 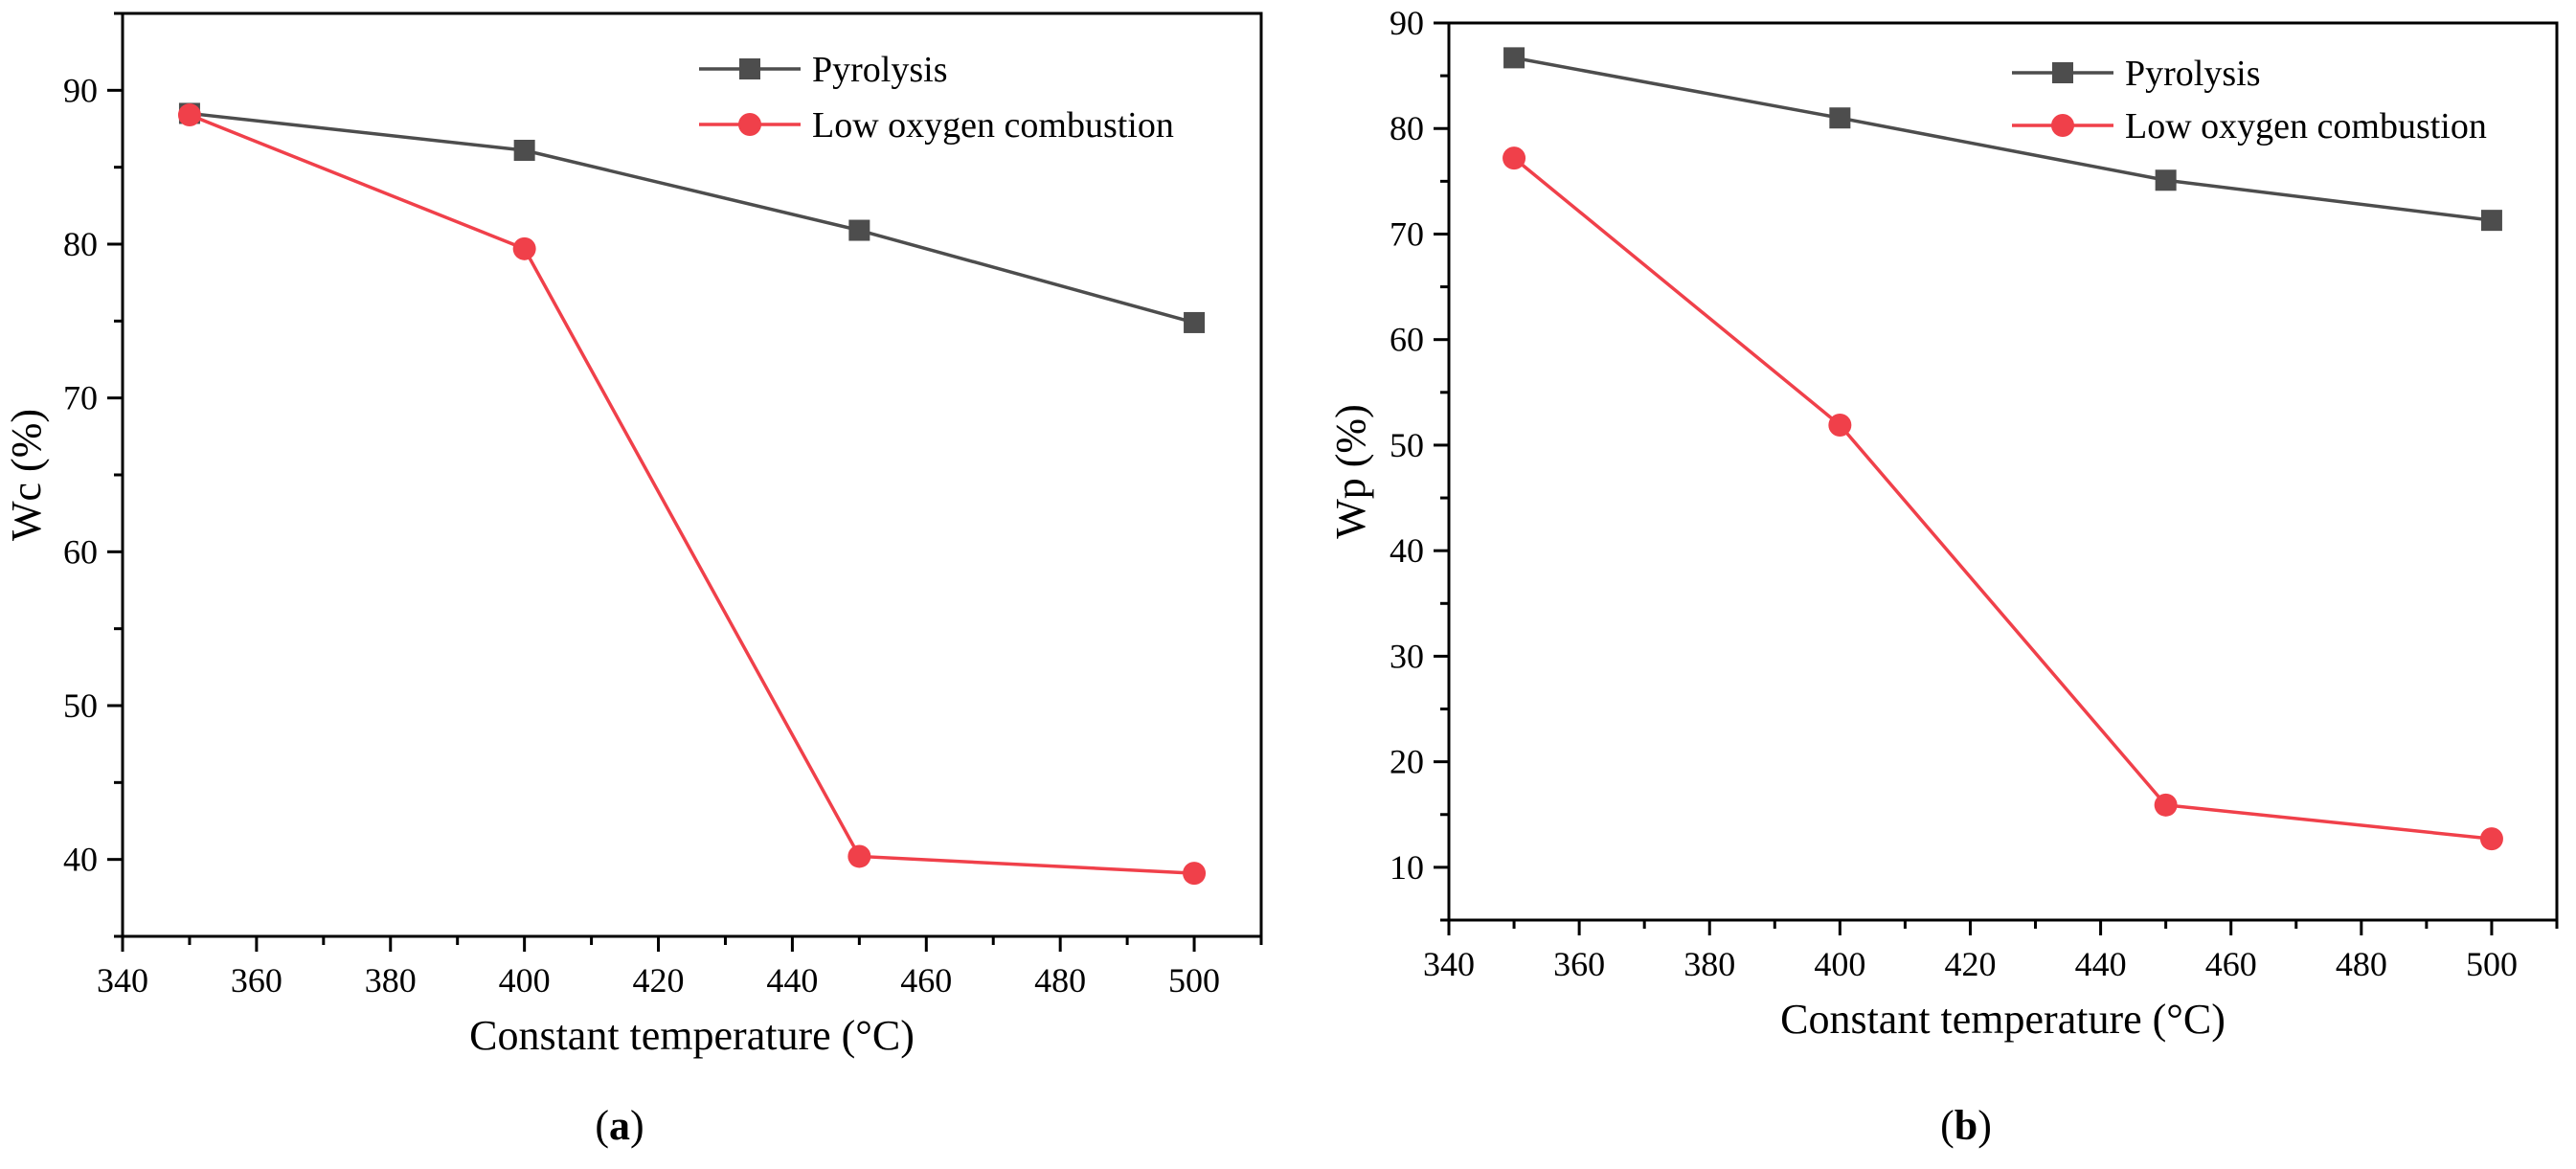 What do you see at coordinates (1407, 867) in the screenshot?
I see `y-tick-label: 10` at bounding box center [1407, 867].